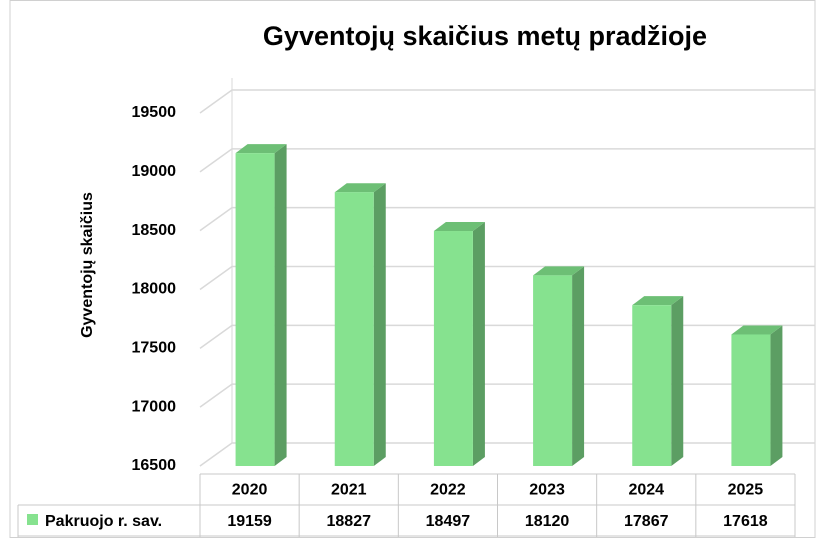 The image size is (816, 538). I want to click on x-tick-label: 2022, so click(448, 490).